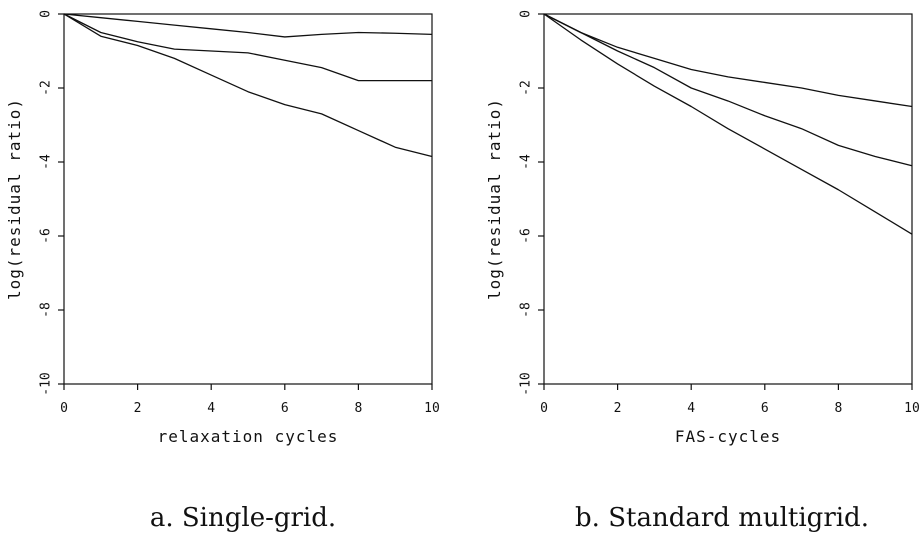 Image resolution: width=922 pixels, height=540 pixels. I want to click on x-axis-label: FAS-cycles, so click(728, 436).